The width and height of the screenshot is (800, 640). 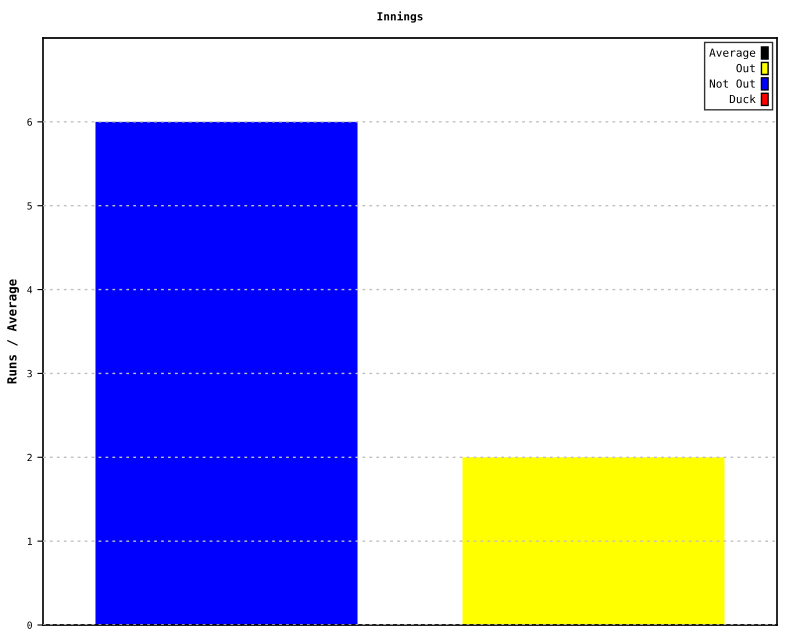 I want to click on legend-label: Not Out, so click(x=732, y=83).